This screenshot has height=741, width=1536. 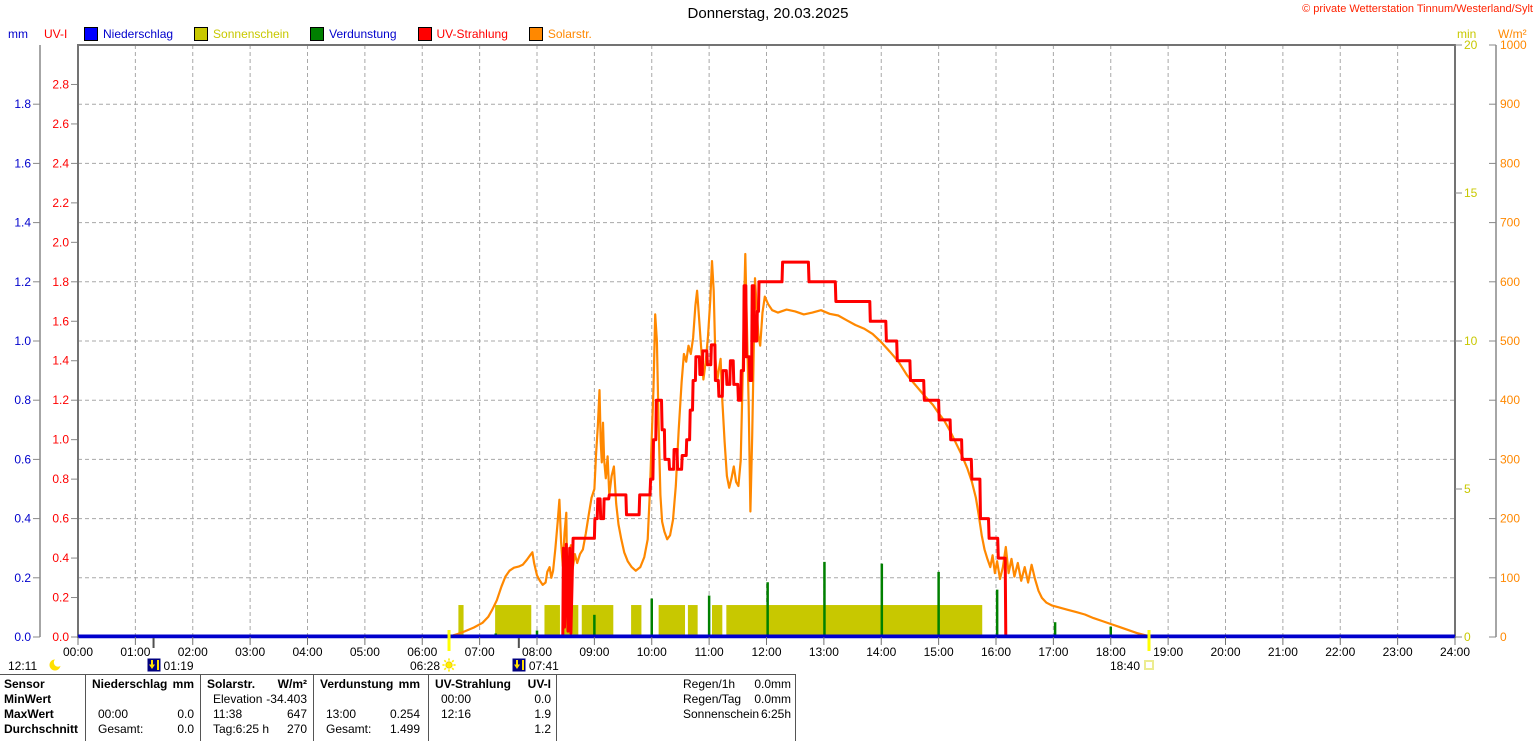 I want to click on hour-tick-label: 17:00, so click(x=1053, y=652).